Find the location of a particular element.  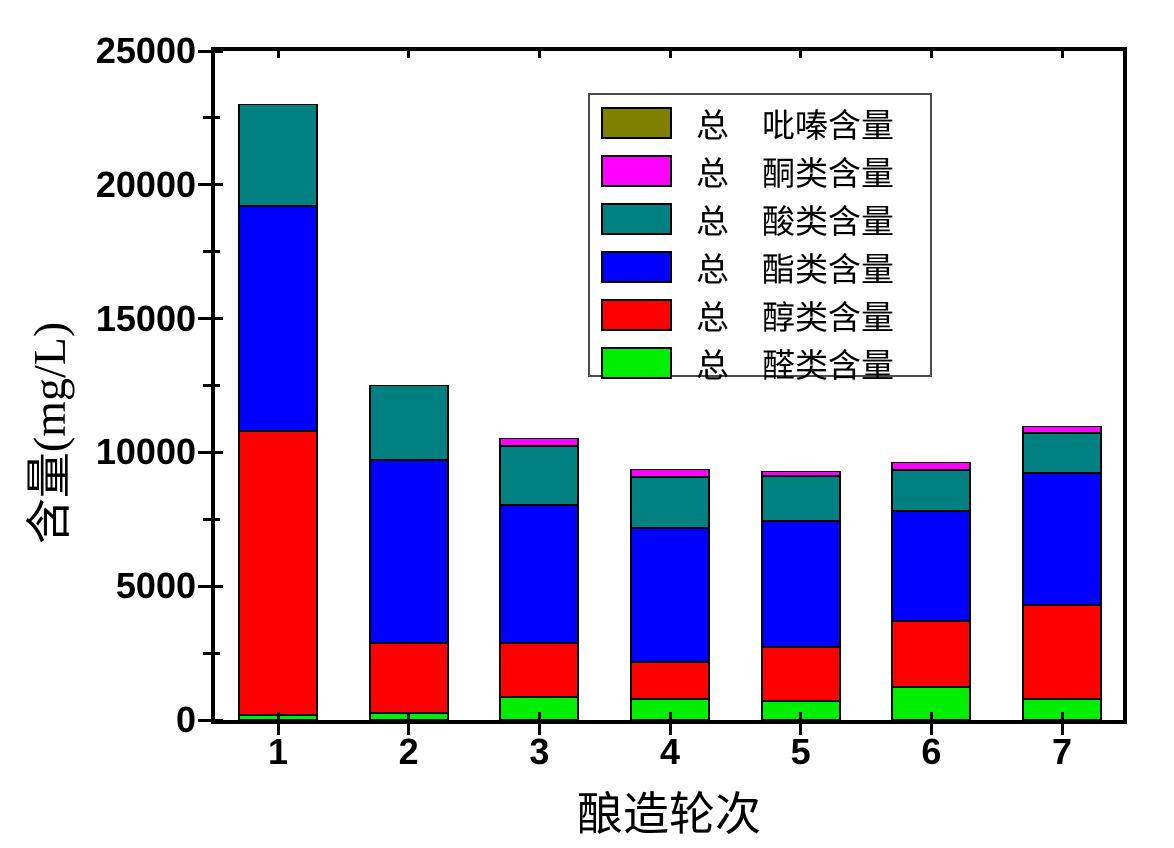

y-tick-label: 10000 is located at coordinates (145, 452).